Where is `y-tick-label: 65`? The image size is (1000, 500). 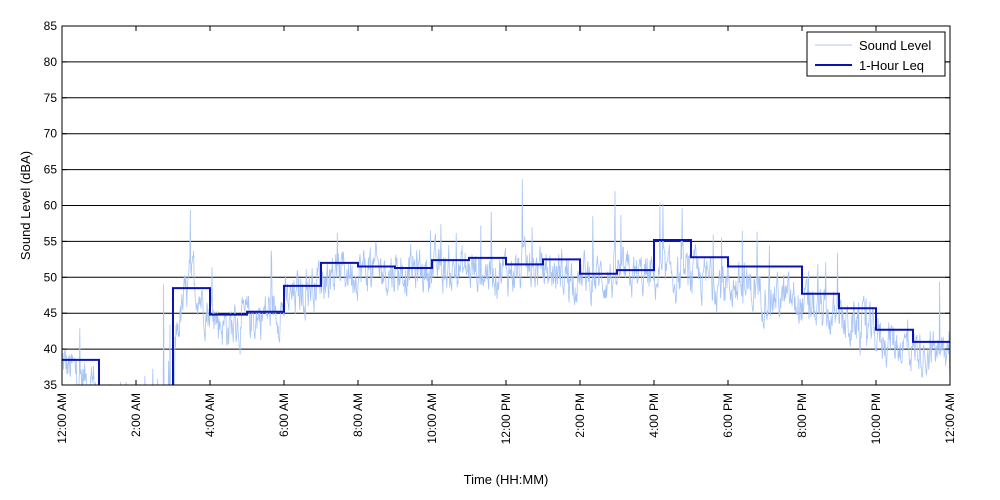
y-tick-label: 65 is located at coordinates (51, 170).